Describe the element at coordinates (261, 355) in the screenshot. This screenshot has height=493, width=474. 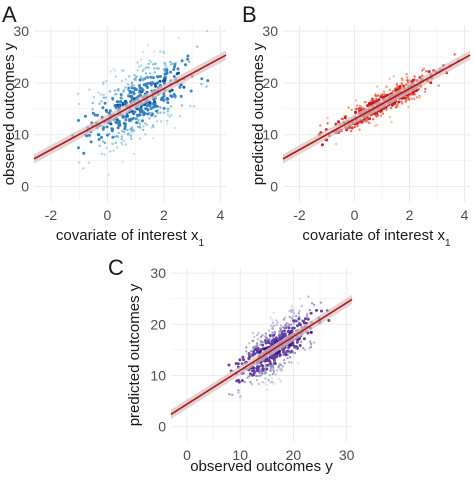
I see `grid` at that location.